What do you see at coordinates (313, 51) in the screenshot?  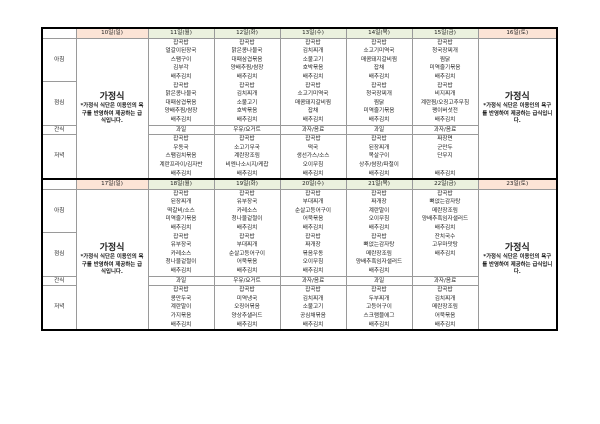 I see `menu-item: 김치찌개` at bounding box center [313, 51].